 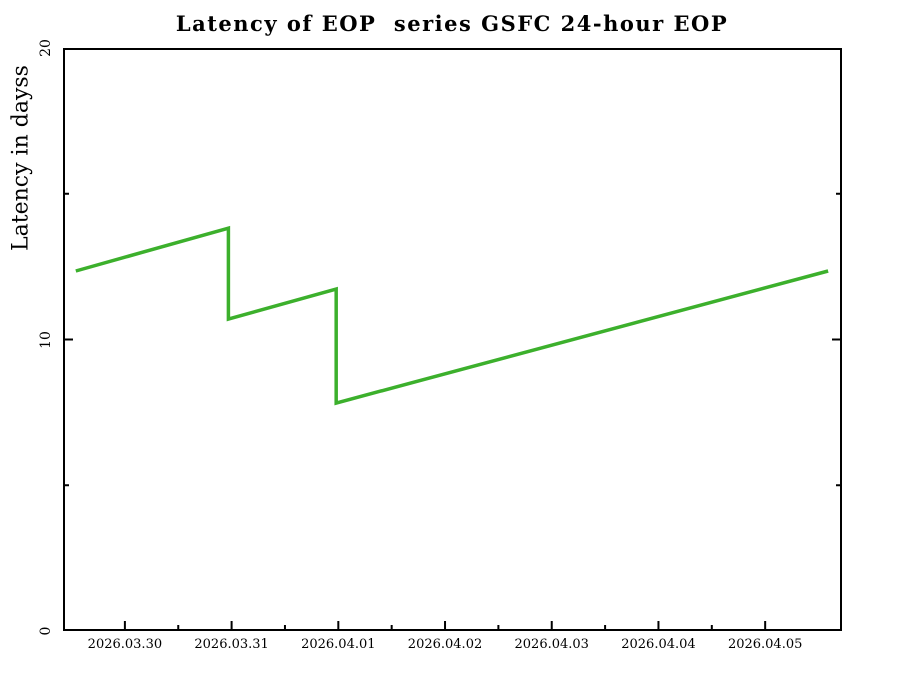 I want to click on y-tick-label: 10, so click(x=46, y=339).